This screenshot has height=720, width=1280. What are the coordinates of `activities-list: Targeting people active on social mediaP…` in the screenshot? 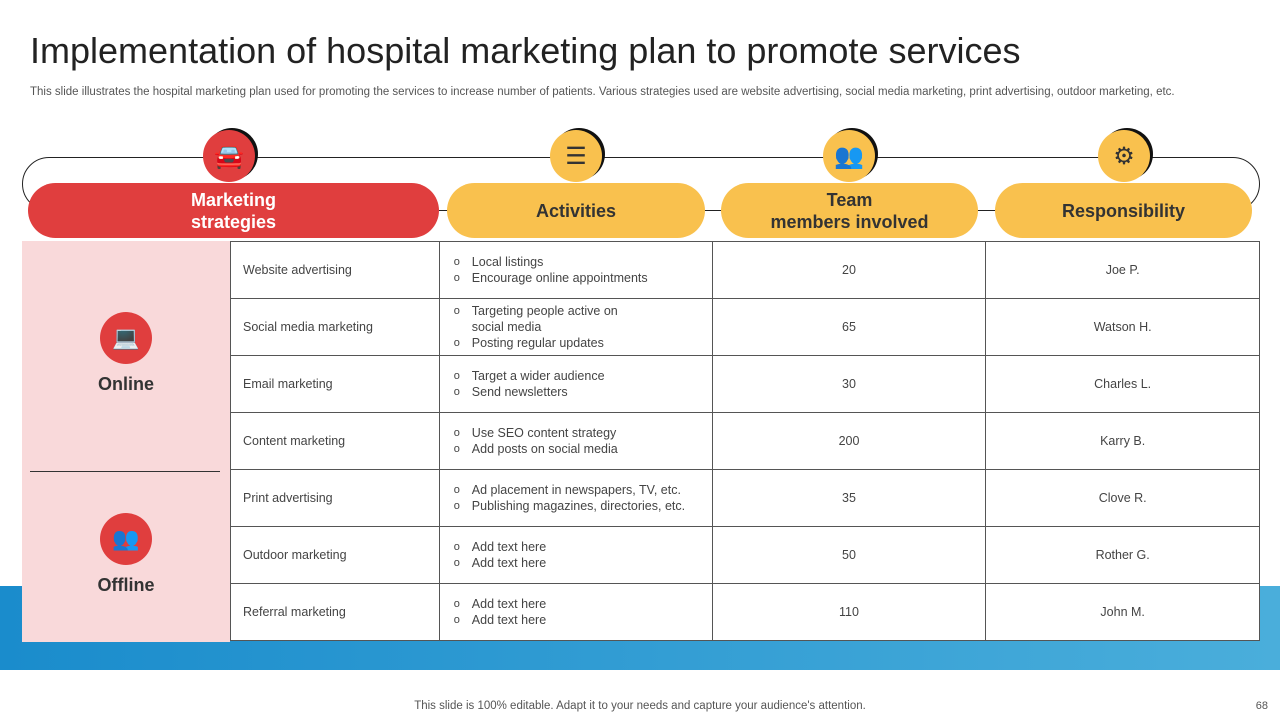 It's located at (549, 327).